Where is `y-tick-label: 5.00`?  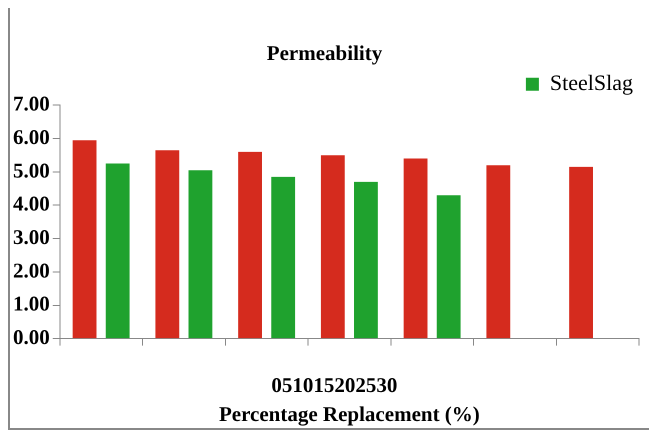
y-tick-label: 5.00 is located at coordinates (31, 170).